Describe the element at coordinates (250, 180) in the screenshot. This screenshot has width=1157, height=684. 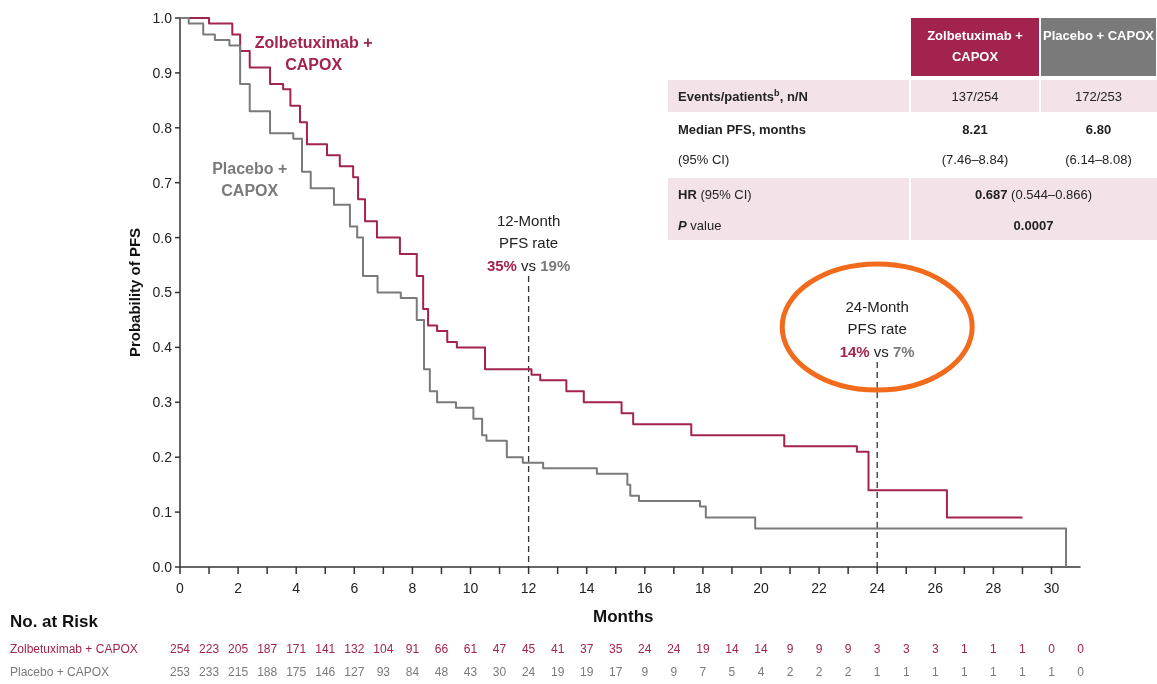
I see `series-label: Placebo + CAPOX` at that location.